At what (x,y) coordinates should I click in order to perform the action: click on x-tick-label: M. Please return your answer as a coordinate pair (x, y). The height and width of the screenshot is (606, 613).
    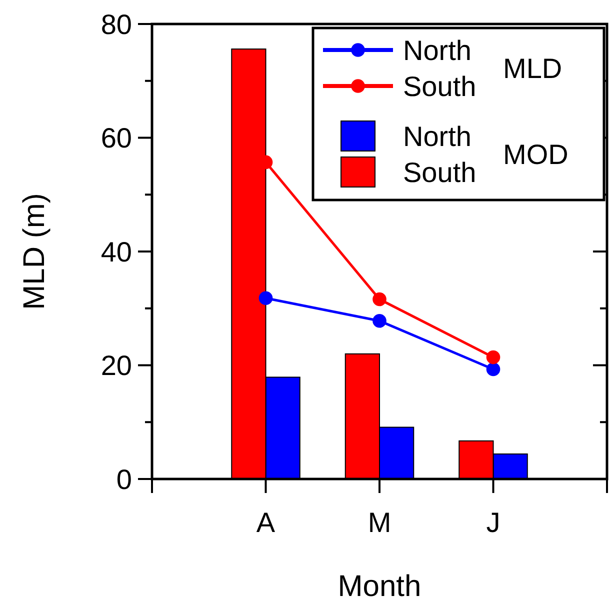
    Looking at the image, I should click on (380, 522).